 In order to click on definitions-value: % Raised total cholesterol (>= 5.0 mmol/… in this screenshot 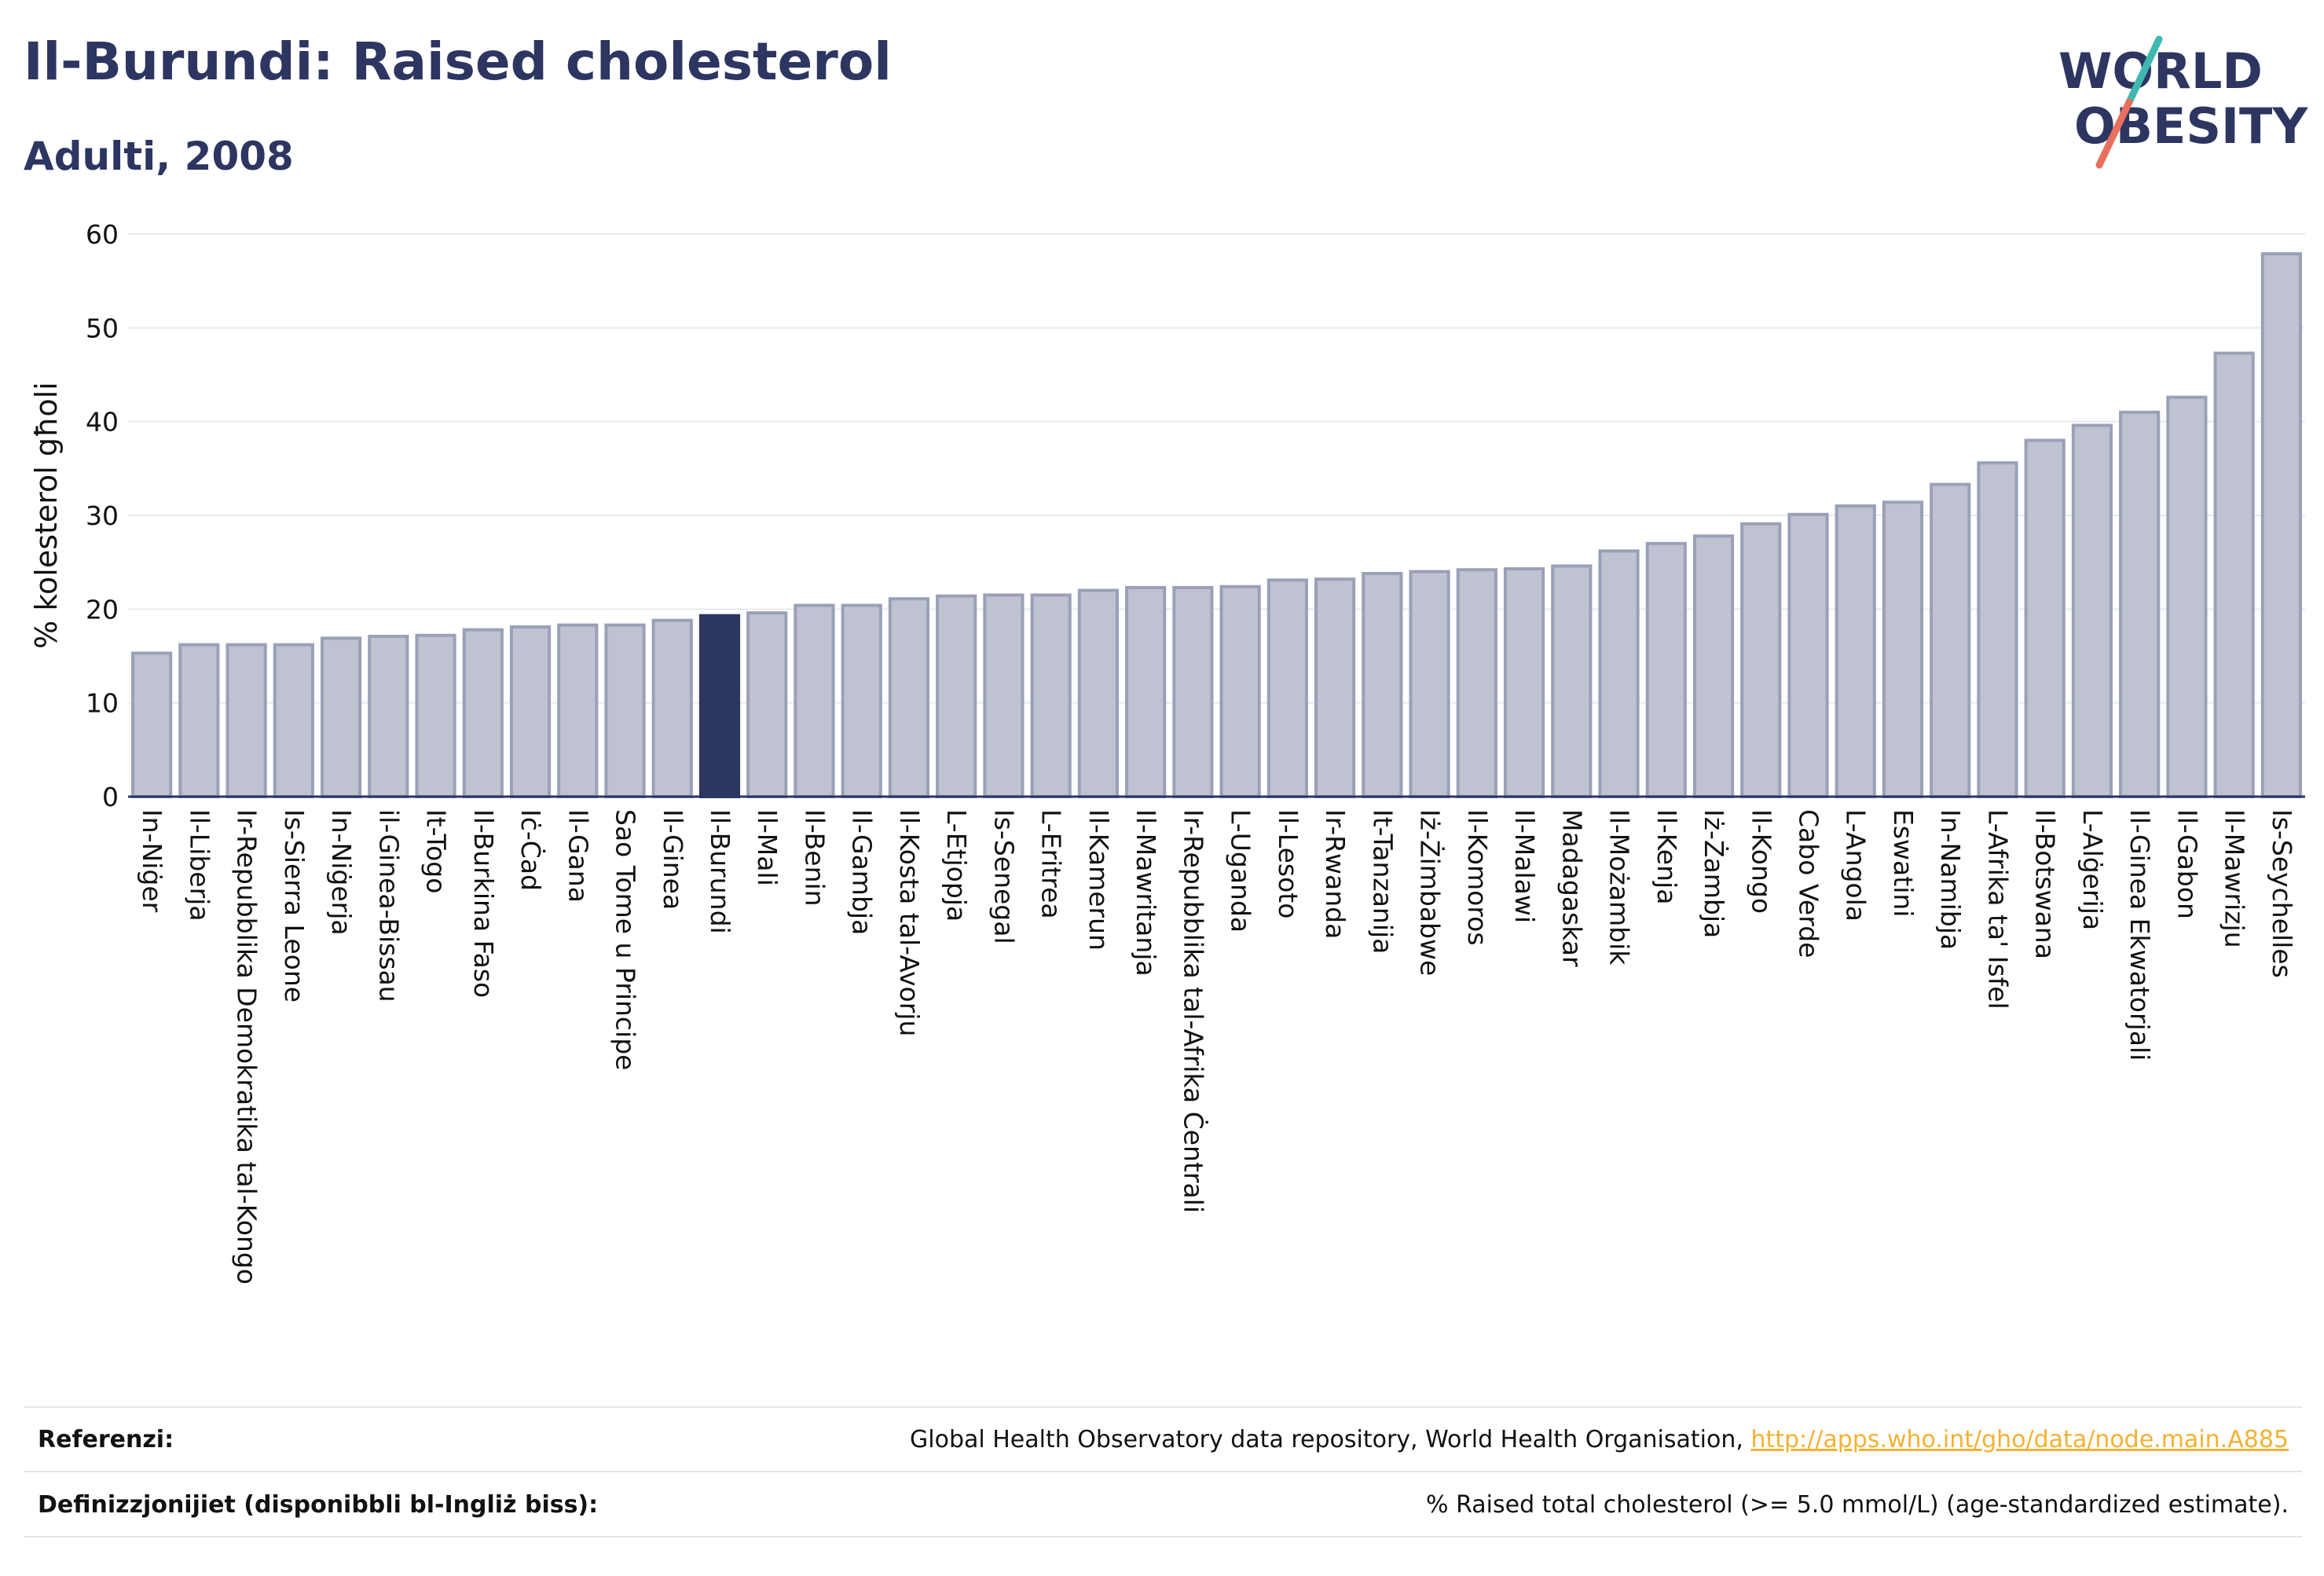, I will do `click(1857, 1505)`.